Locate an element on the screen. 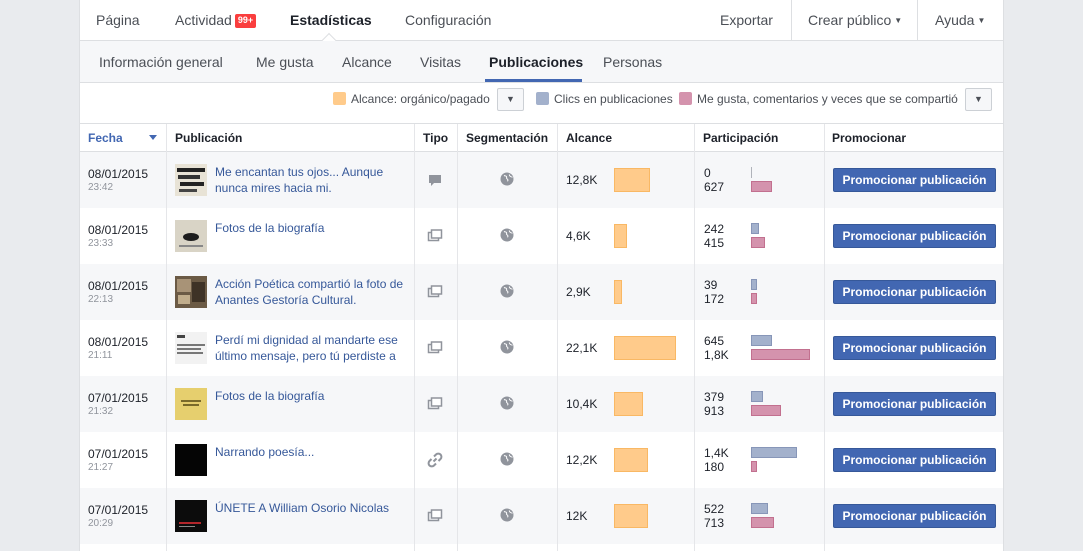 The width and height of the screenshot is (1083, 551). help-button: Ayuda ▼ is located at coordinates (960, 20).